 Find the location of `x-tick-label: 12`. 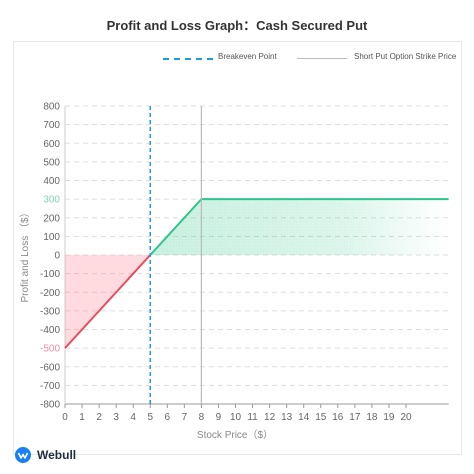

x-tick-label: 12 is located at coordinates (270, 417).